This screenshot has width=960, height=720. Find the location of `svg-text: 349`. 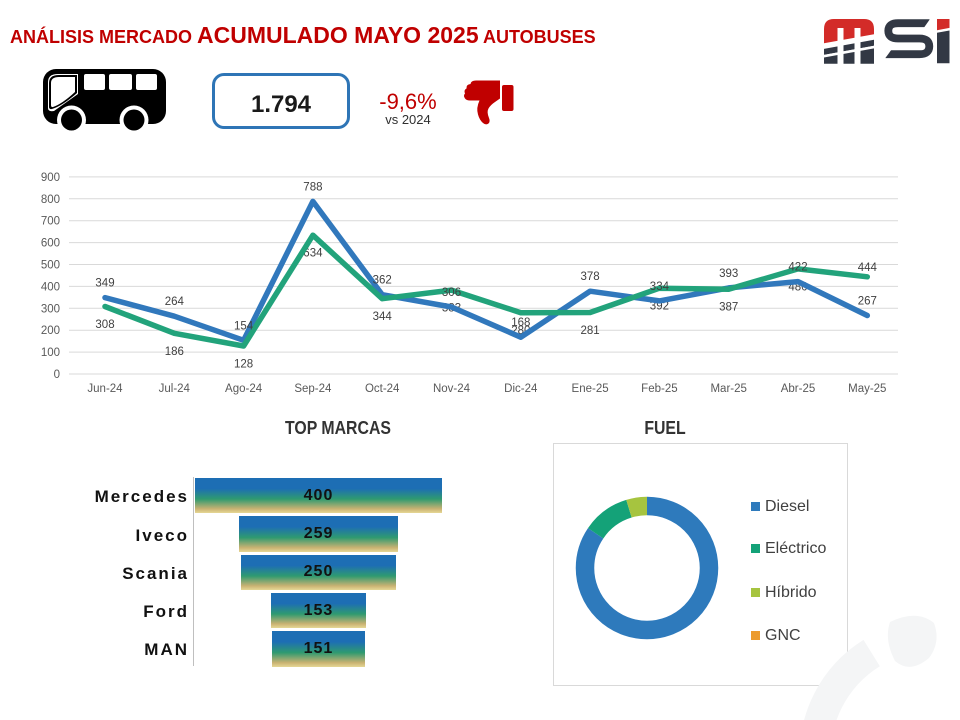

svg-text: 349 is located at coordinates (104, 284).